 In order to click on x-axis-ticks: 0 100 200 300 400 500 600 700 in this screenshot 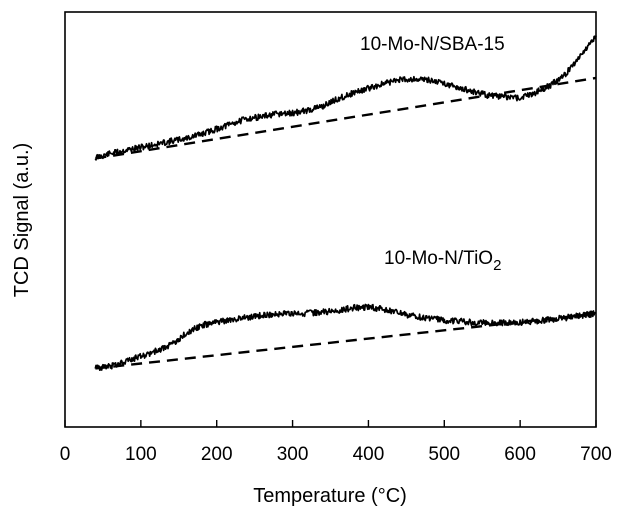, I will do `click(336, 442)`.